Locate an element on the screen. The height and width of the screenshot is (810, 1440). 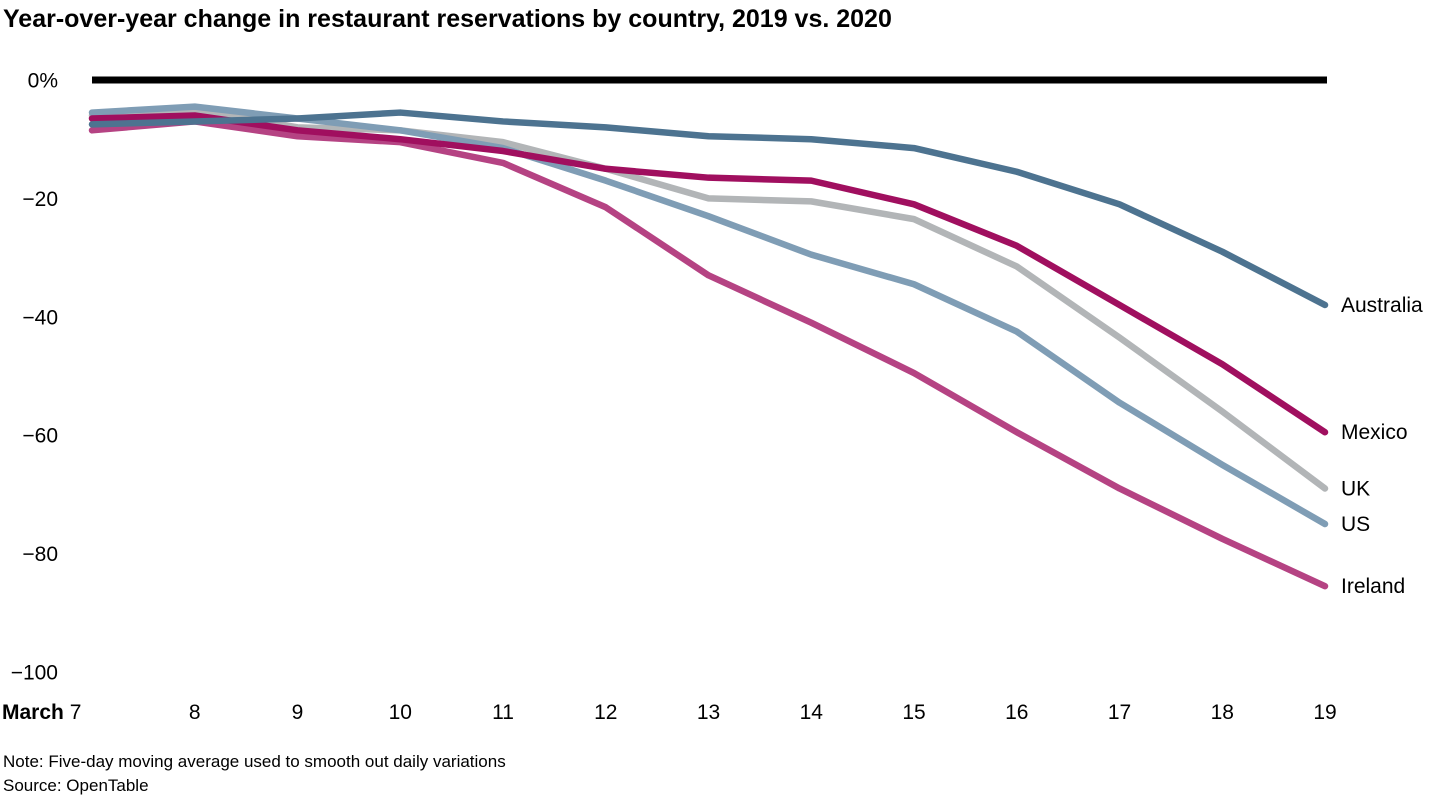
series-label-australia: Australia is located at coordinates (1382, 305).